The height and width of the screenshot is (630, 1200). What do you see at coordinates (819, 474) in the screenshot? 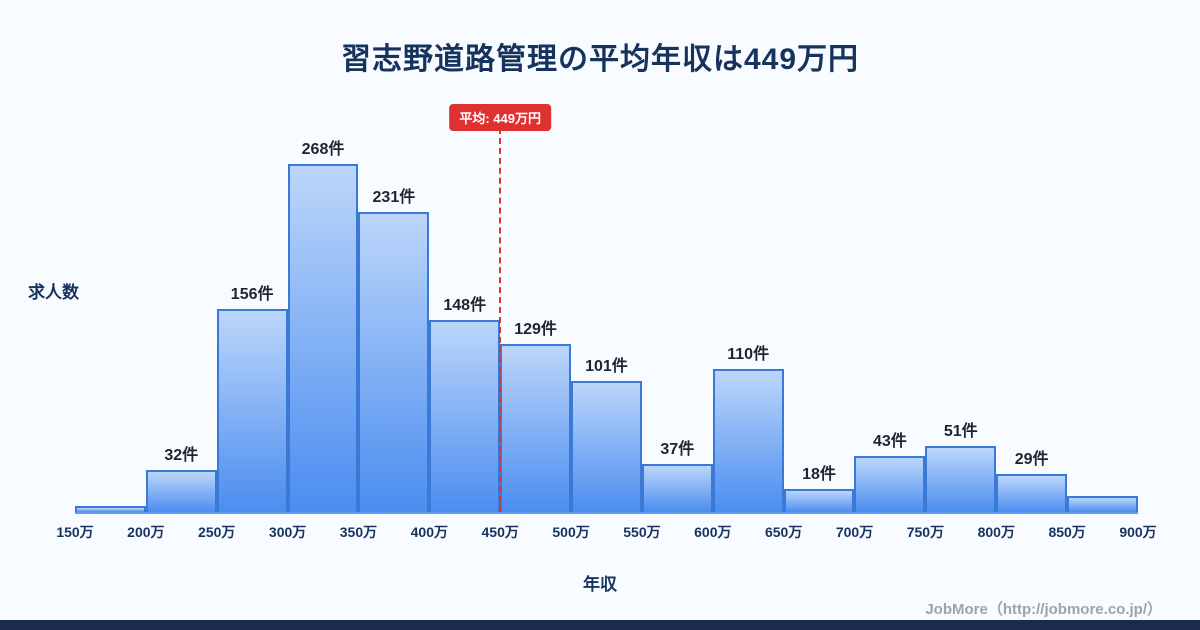
I see `bar-value-label: 18件` at bounding box center [819, 474].